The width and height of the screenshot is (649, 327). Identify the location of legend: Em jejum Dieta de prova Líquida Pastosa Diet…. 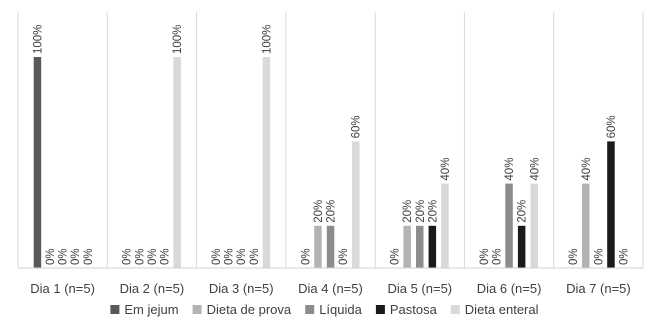
(324, 309).